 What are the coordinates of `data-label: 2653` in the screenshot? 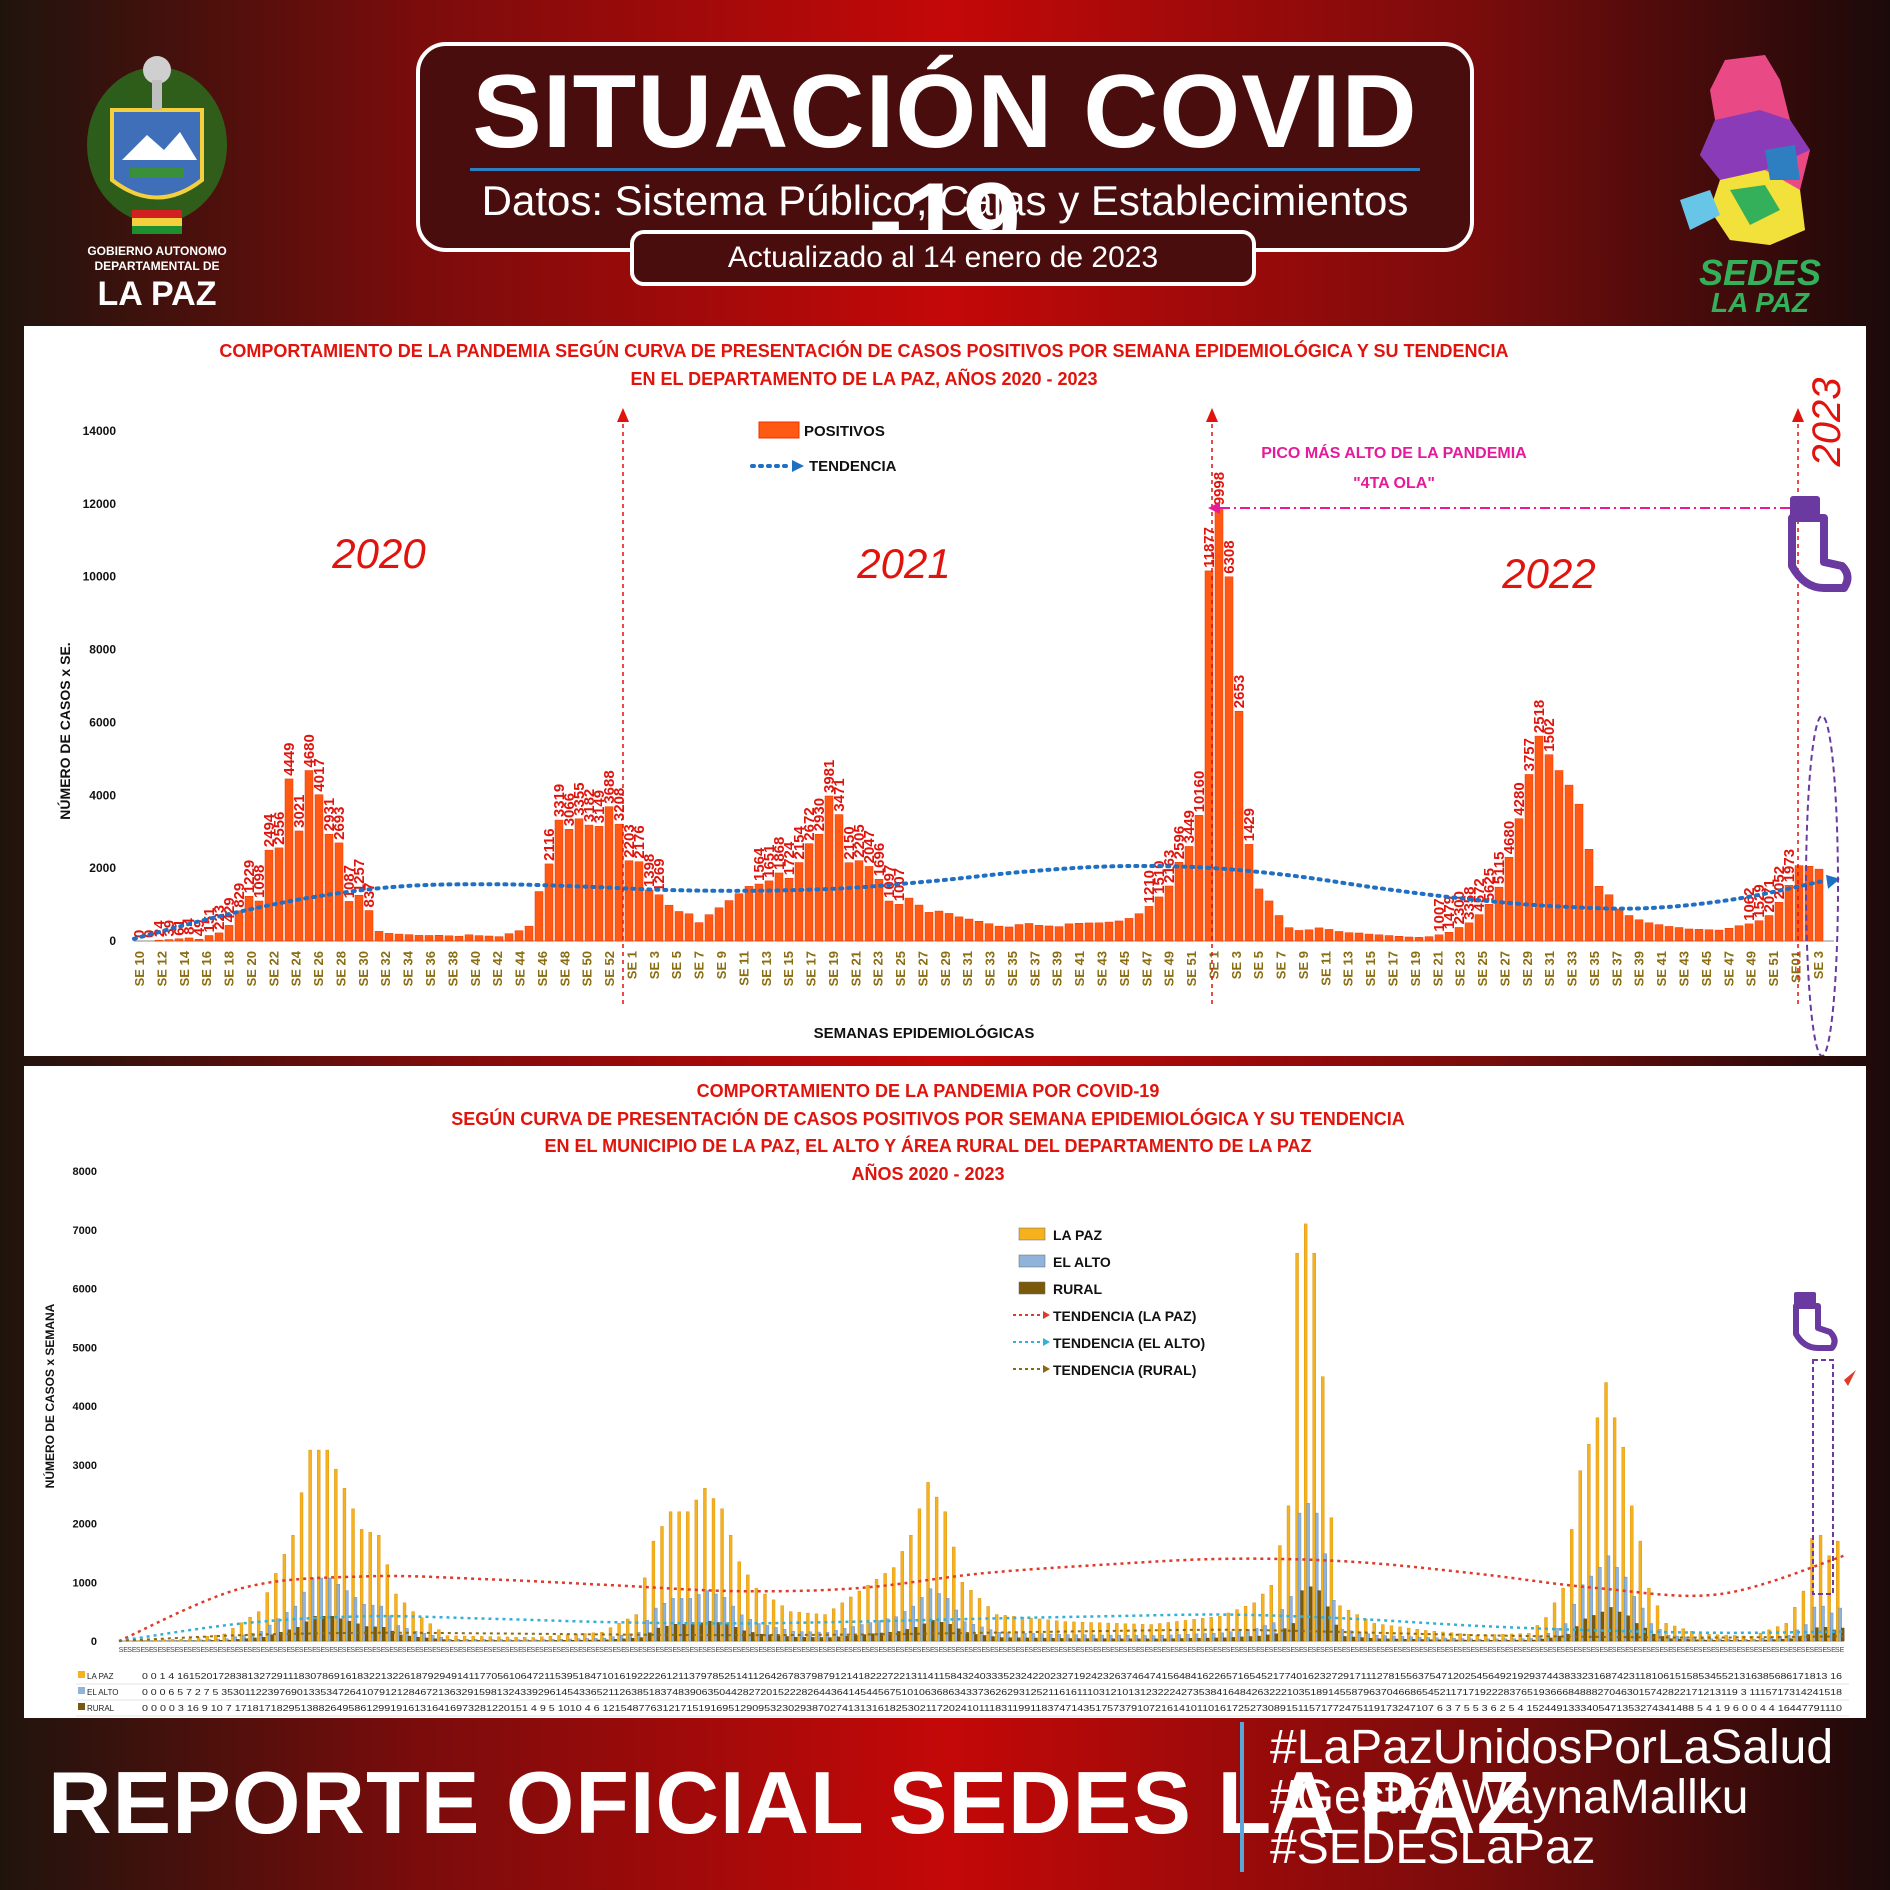 It's located at (1239, 691).